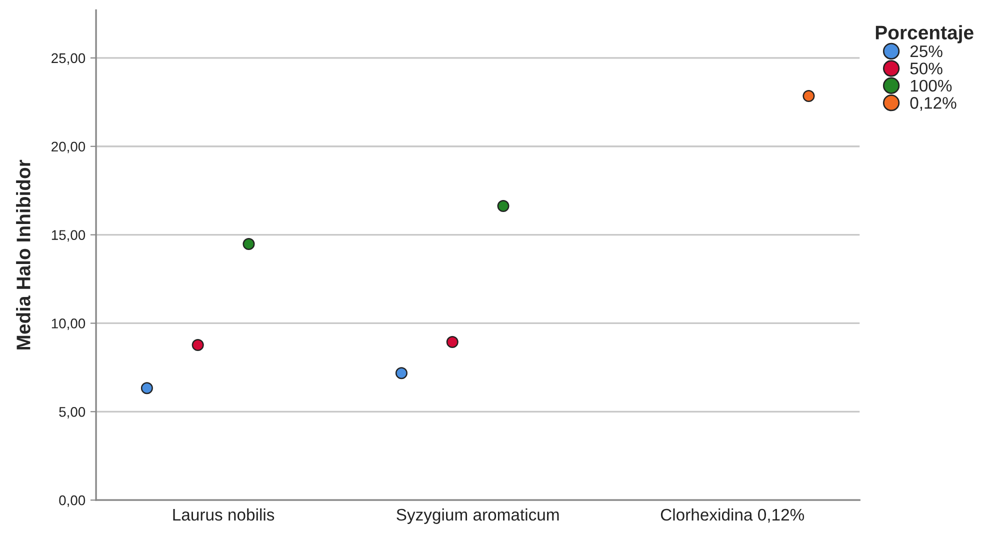 The image size is (984, 536). I want to click on legend-label: 100%, so click(931, 86).